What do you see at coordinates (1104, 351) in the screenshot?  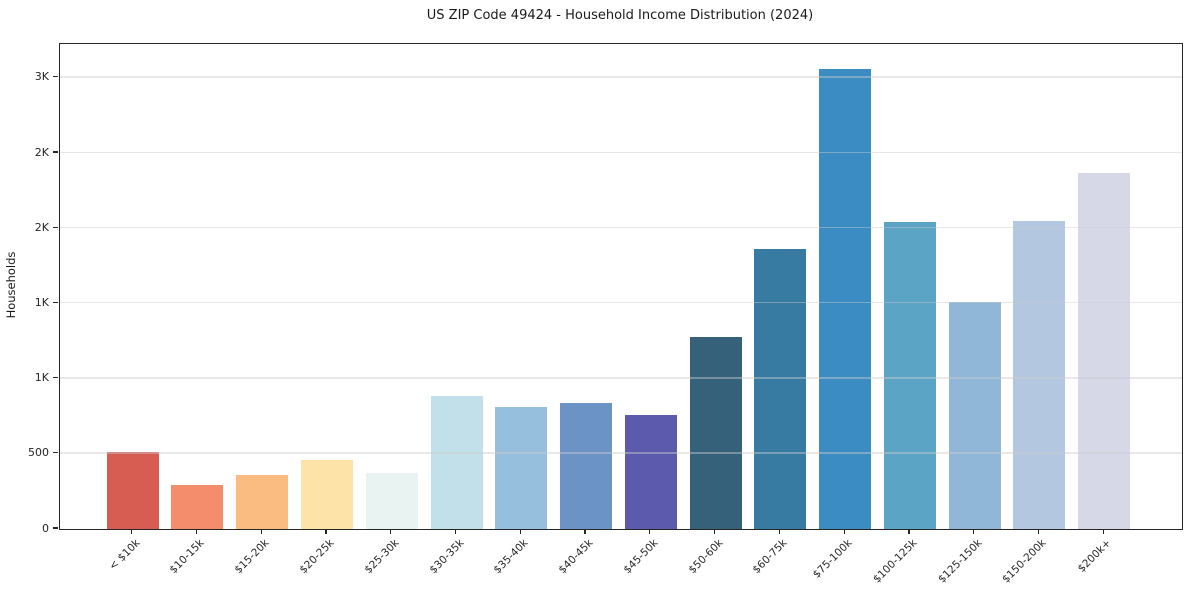 I see `bar-$200k+` at bounding box center [1104, 351].